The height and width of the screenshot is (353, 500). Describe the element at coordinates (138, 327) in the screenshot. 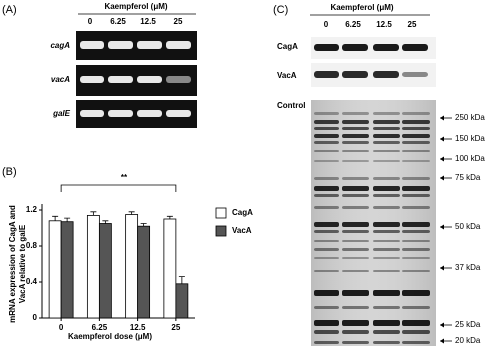

I see `x-tick-label: 12.5` at that location.